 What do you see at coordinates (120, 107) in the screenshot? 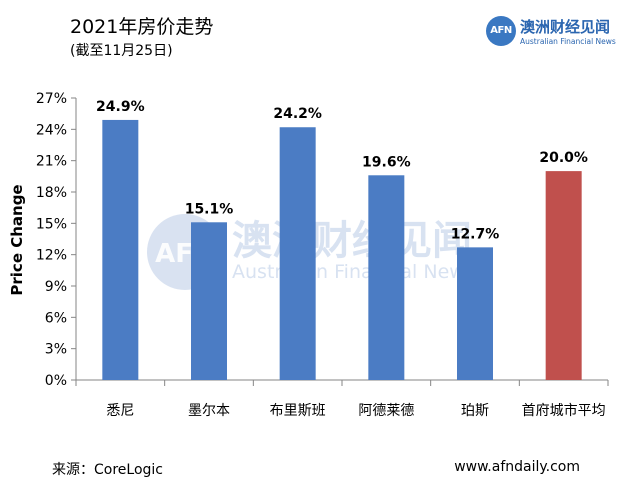
I see `data-label: 24.9%` at bounding box center [120, 107].